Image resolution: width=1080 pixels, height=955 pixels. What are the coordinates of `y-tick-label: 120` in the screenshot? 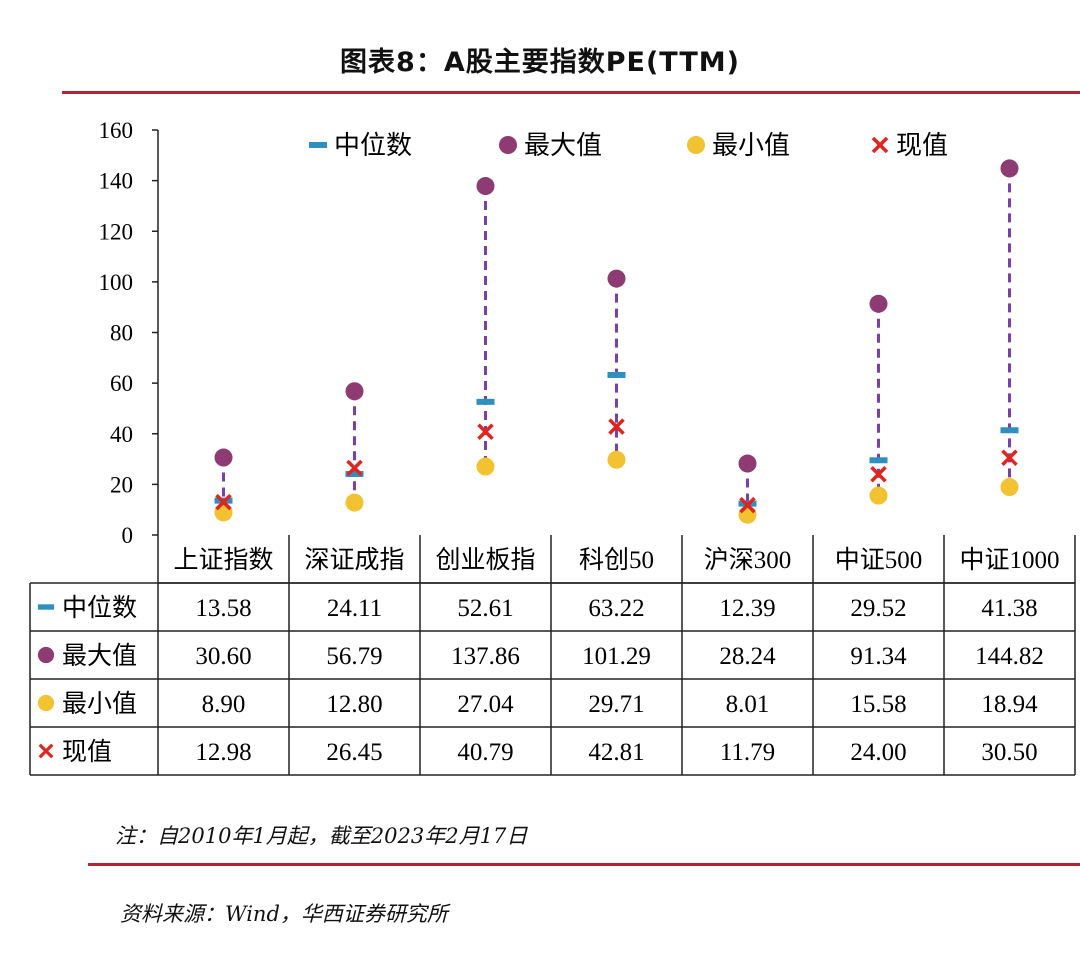 It's located at (116, 231).